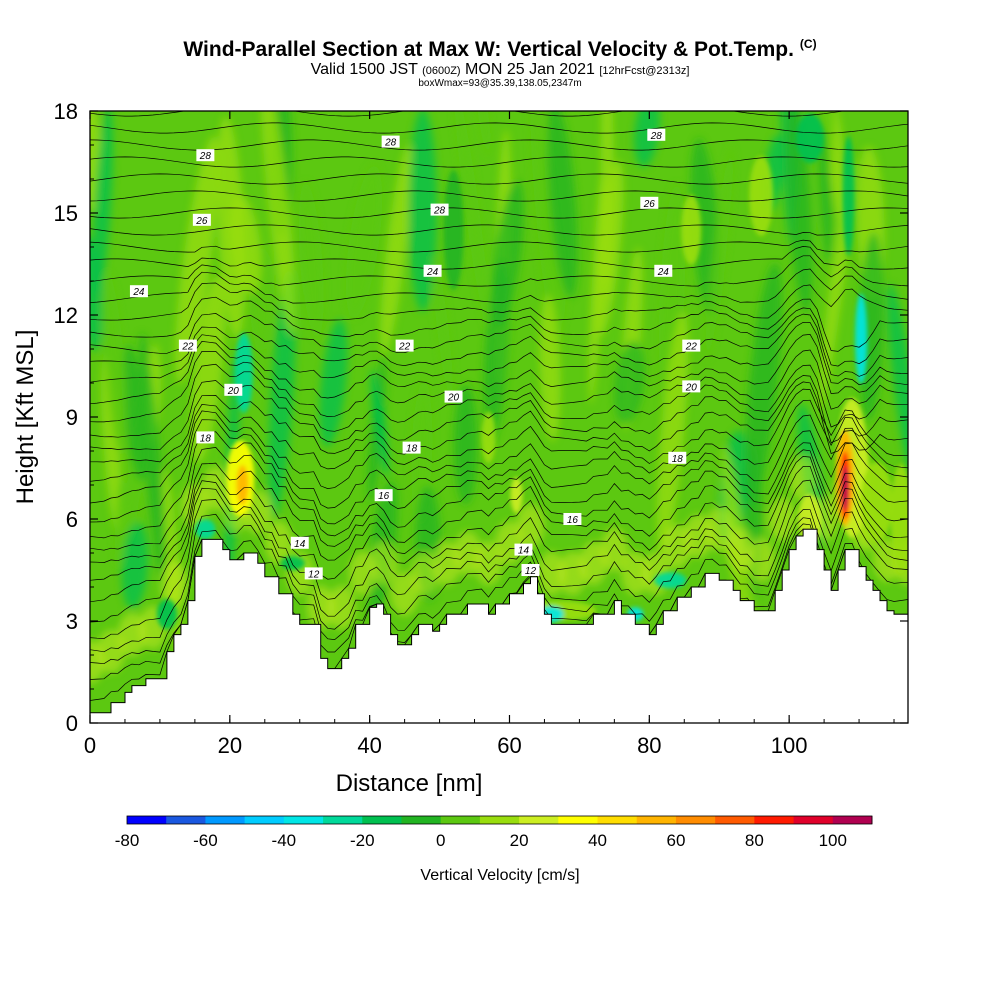 This screenshot has width=1000, height=1000. Describe the element at coordinates (66, 213) in the screenshot. I see `y-tick-label: 15` at that location.